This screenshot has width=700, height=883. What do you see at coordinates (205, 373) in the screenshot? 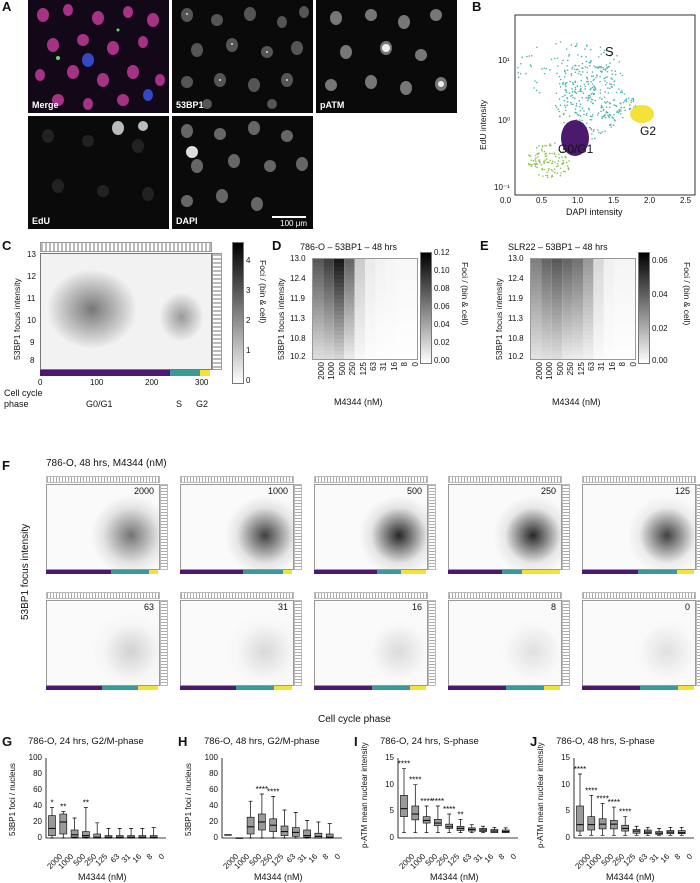
I see `c-phase-g2` at bounding box center [205, 373].